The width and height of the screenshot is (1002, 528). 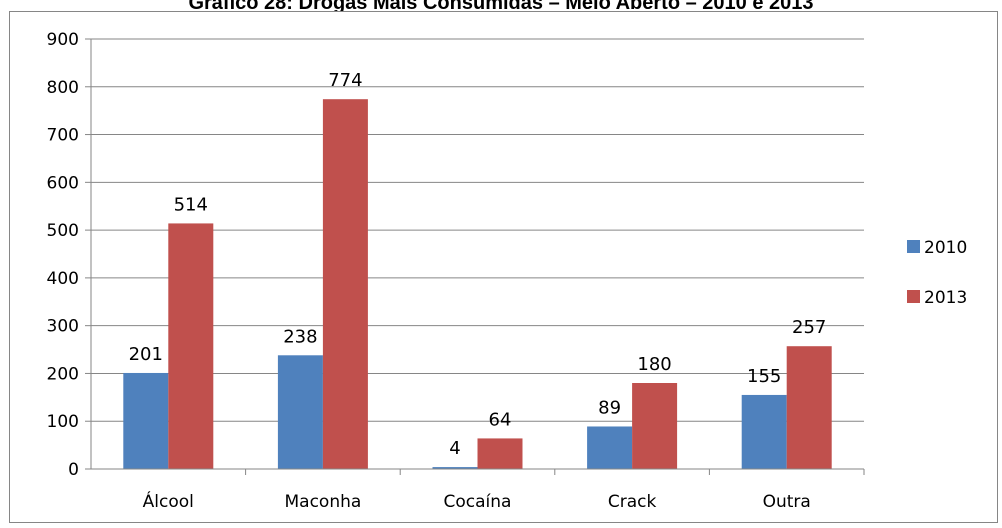 What do you see at coordinates (500, 419) in the screenshot?
I see `data-label: 64` at bounding box center [500, 419].